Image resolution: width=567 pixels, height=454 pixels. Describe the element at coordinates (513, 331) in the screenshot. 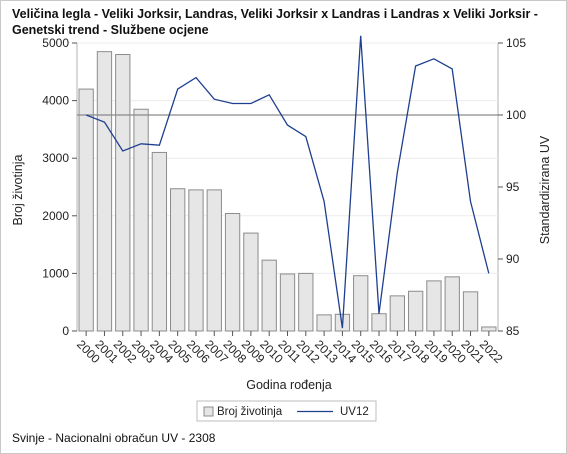

I see `y2-tick-label: 85` at that location.